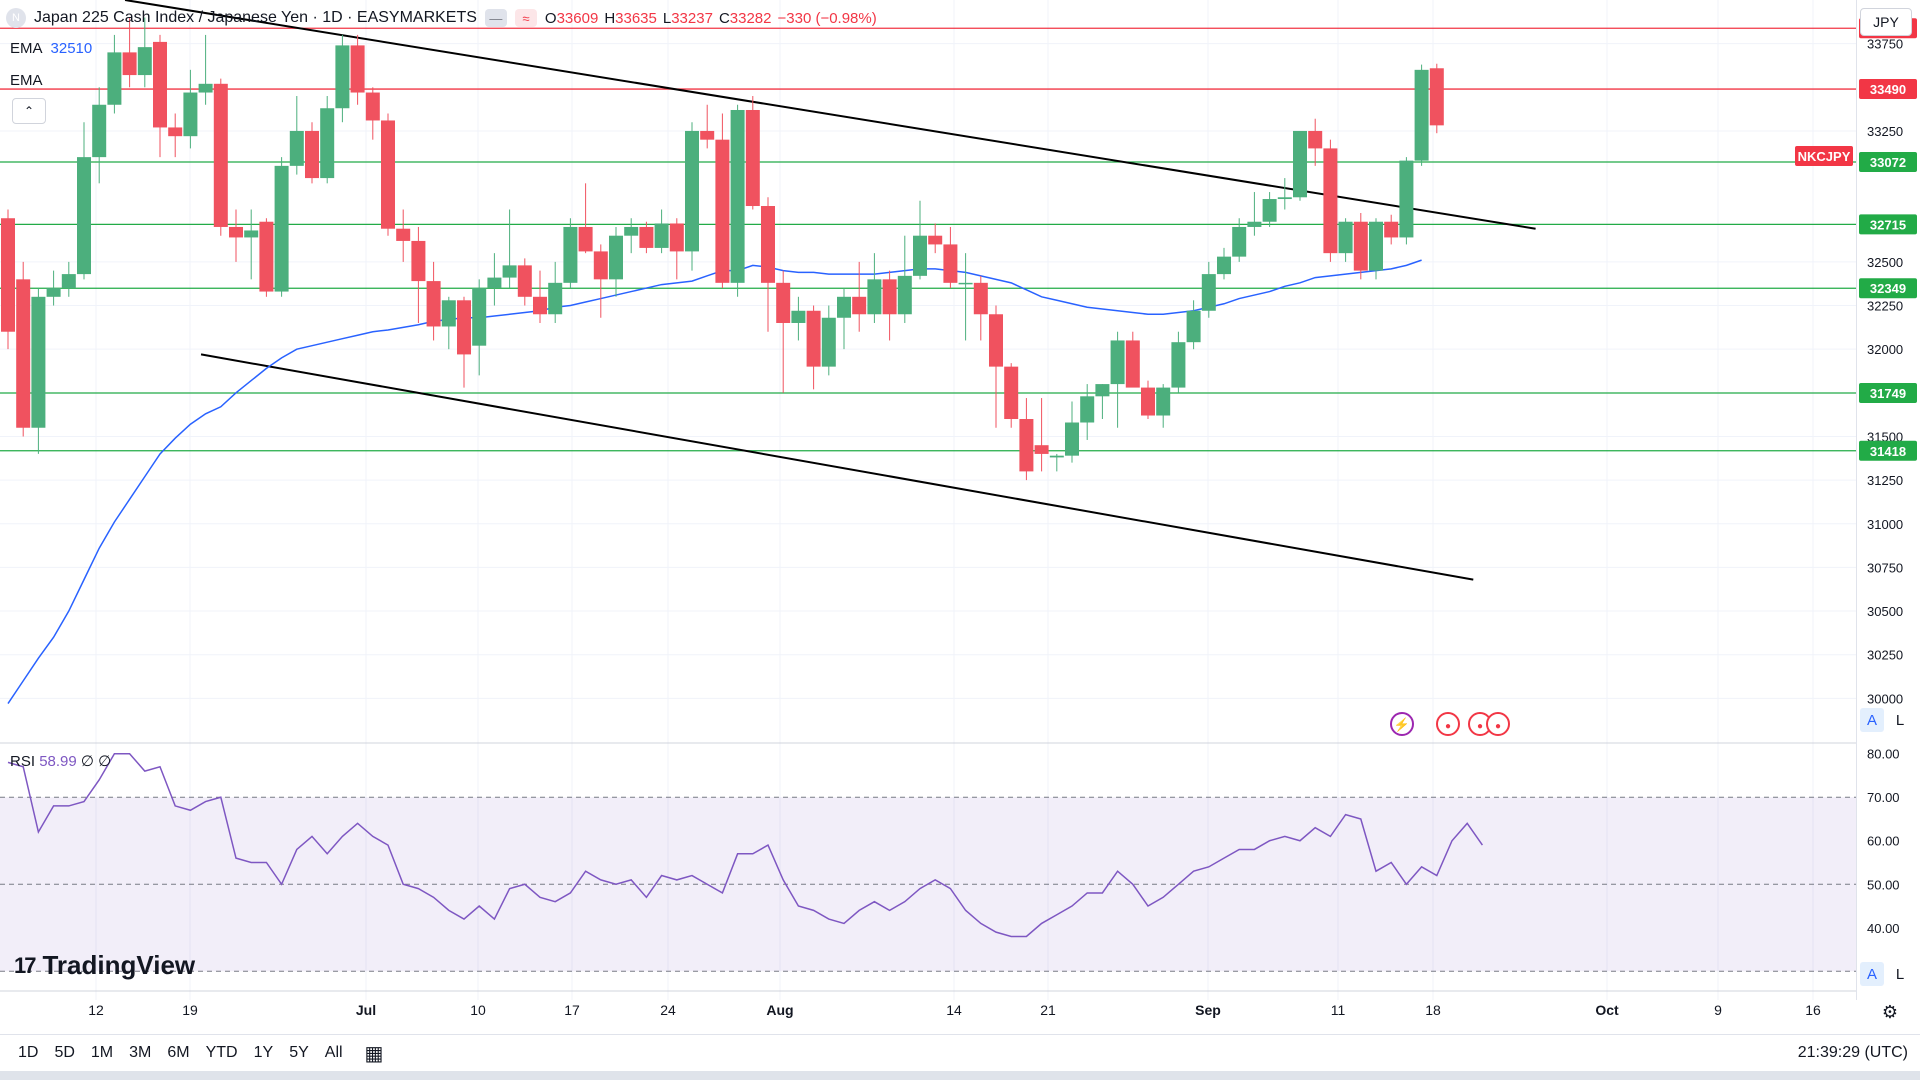 This screenshot has height=1080, width=1920. I want to click on tradingview-logo: 17 TradingView, so click(104, 965).